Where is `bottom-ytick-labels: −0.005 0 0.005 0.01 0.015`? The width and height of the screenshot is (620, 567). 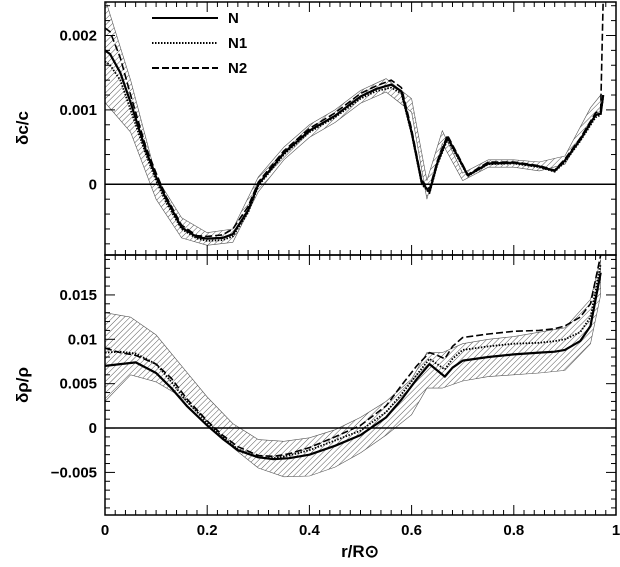
bottom-ytick-labels: −0.005 0 0.005 0.01 0.015 is located at coordinates (74, 384).